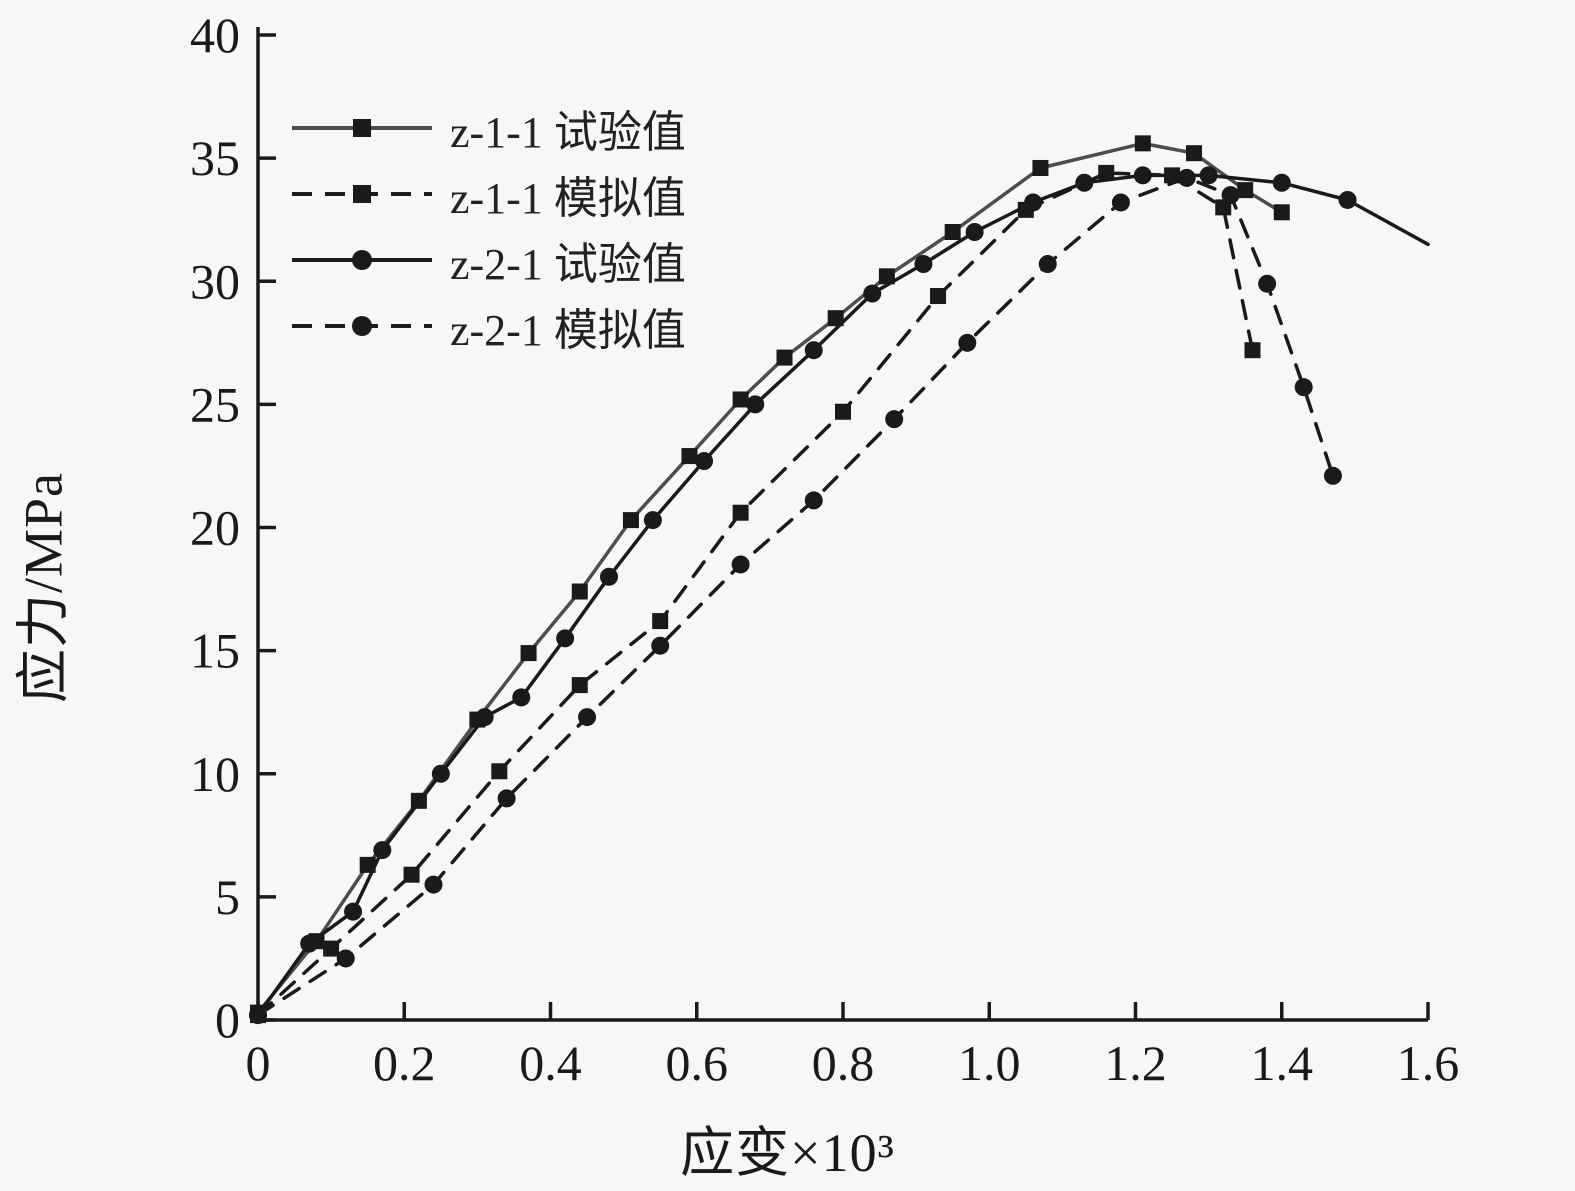  What do you see at coordinates (1135, 1063) in the screenshot?
I see `x-tick-label: 1.2` at bounding box center [1135, 1063].